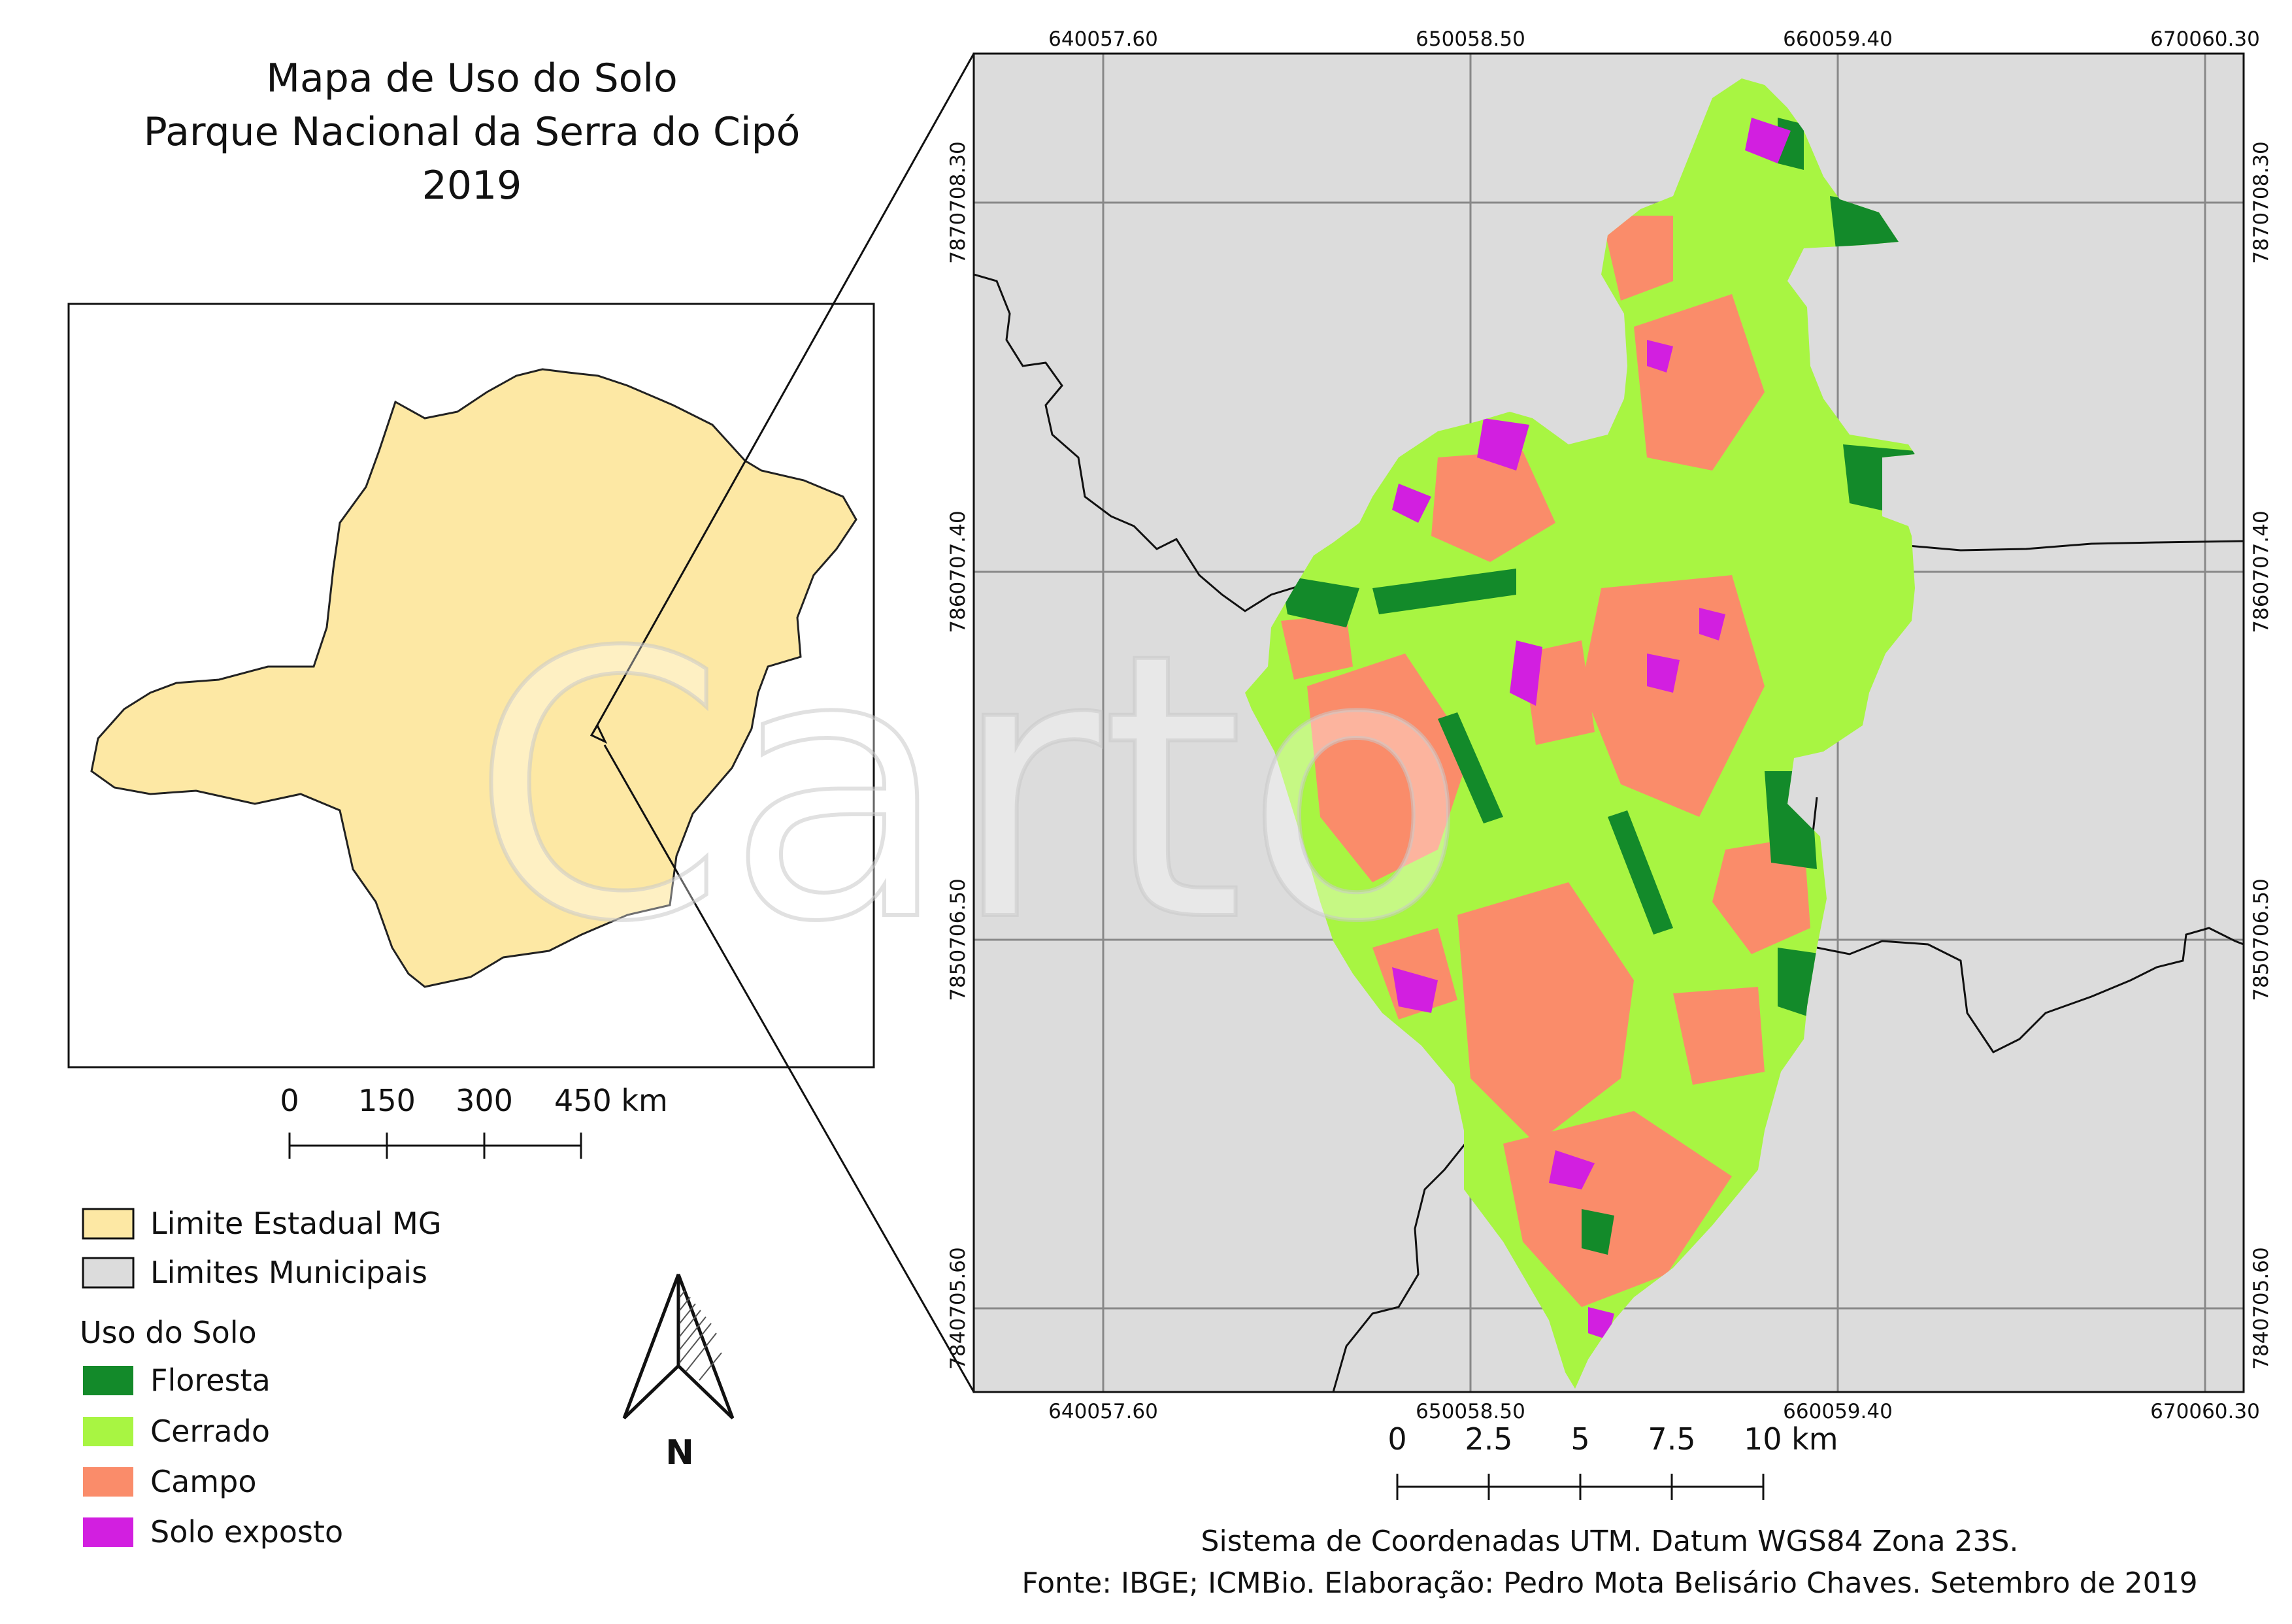  What do you see at coordinates (680, 1452) in the screenshot?
I see `north-arrow-label: N` at bounding box center [680, 1452].